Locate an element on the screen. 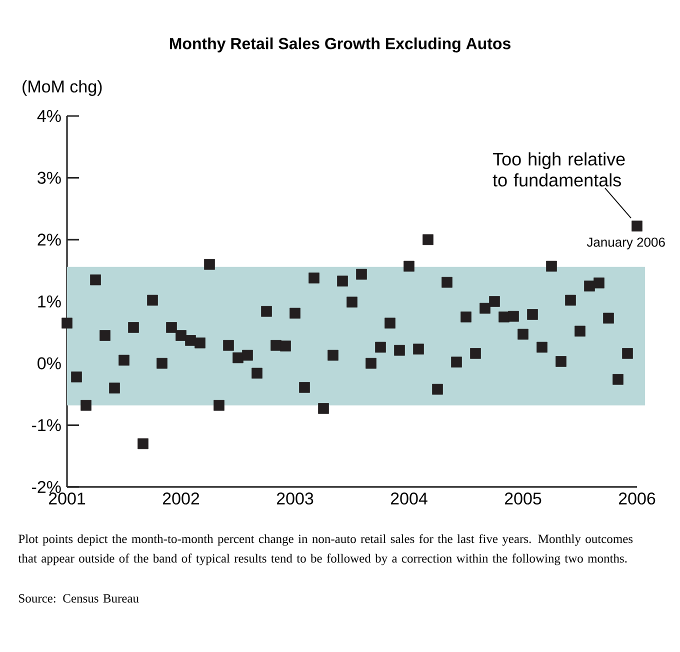 This screenshot has width=680, height=652. y-tick-label: -1% is located at coordinates (46, 425).